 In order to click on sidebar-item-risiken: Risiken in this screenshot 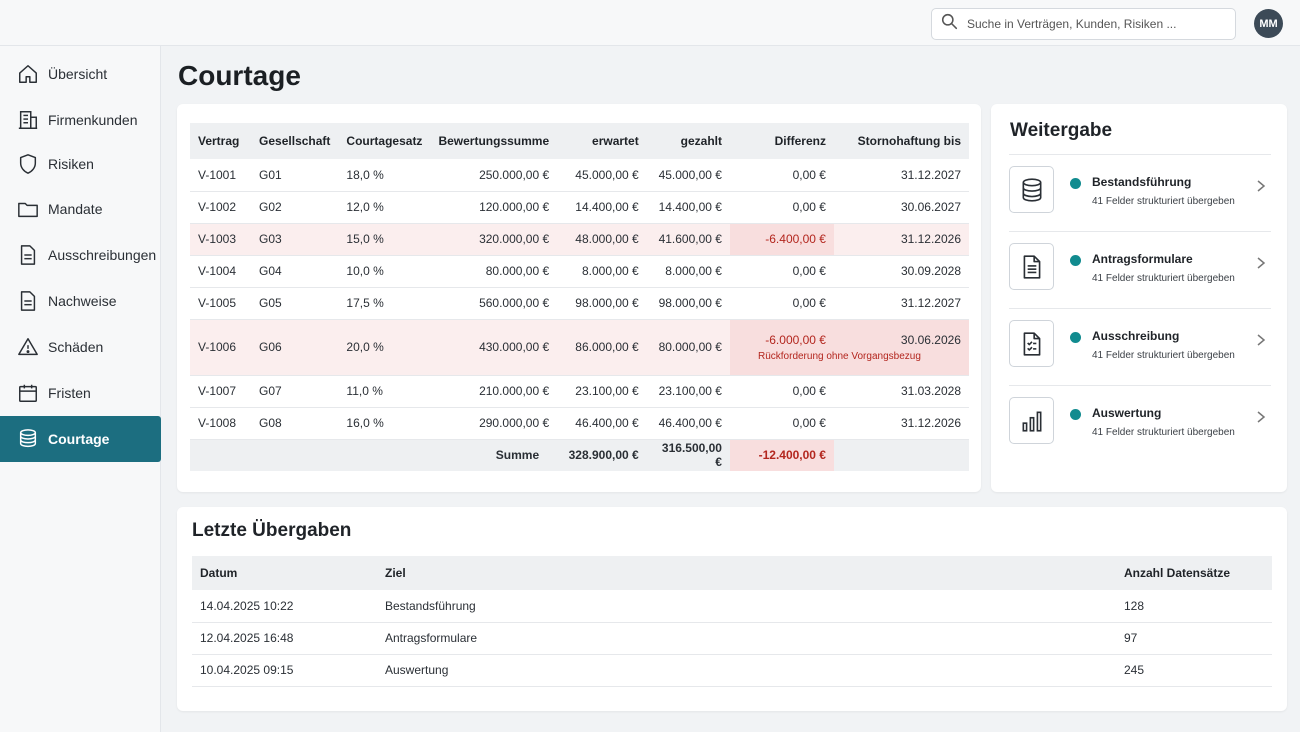, I will do `click(80, 164)`.